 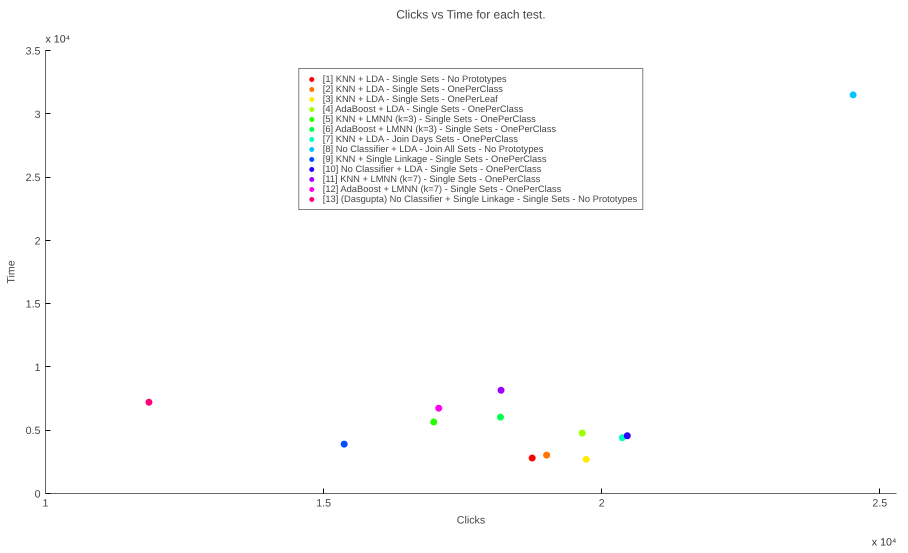 I want to click on legend-label: [12] AdaBoost + LMNN (k=7) - Single Sets - OnePerClass, so click(x=442, y=189).